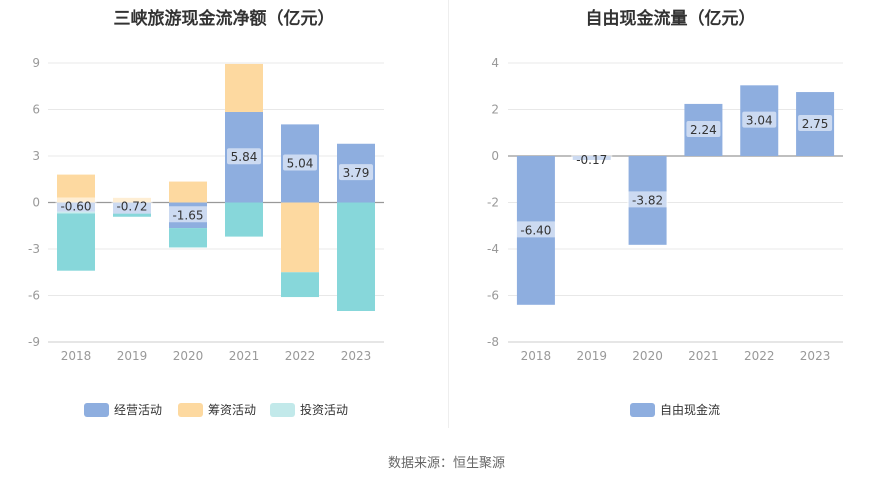  I want to click on legend-label: 投资活动, so click(324, 409).